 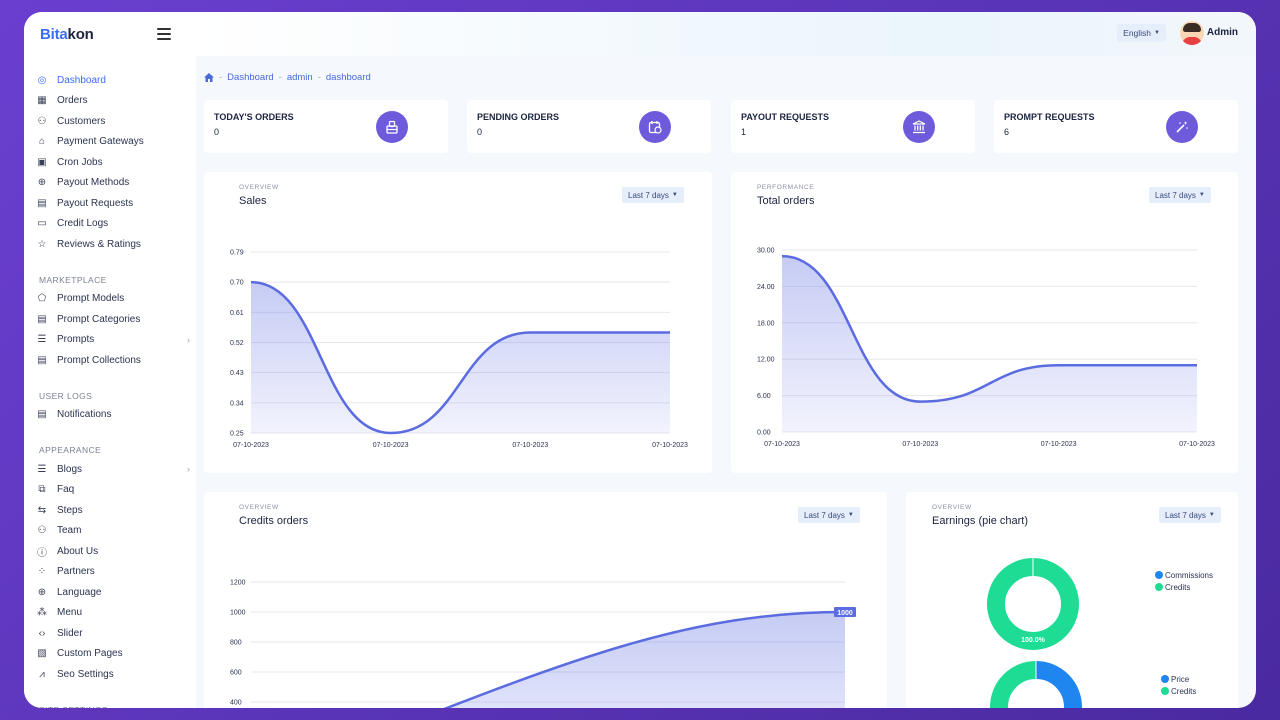 What do you see at coordinates (81, 121) in the screenshot?
I see `sidebar-item-label: Customers` at bounding box center [81, 121].